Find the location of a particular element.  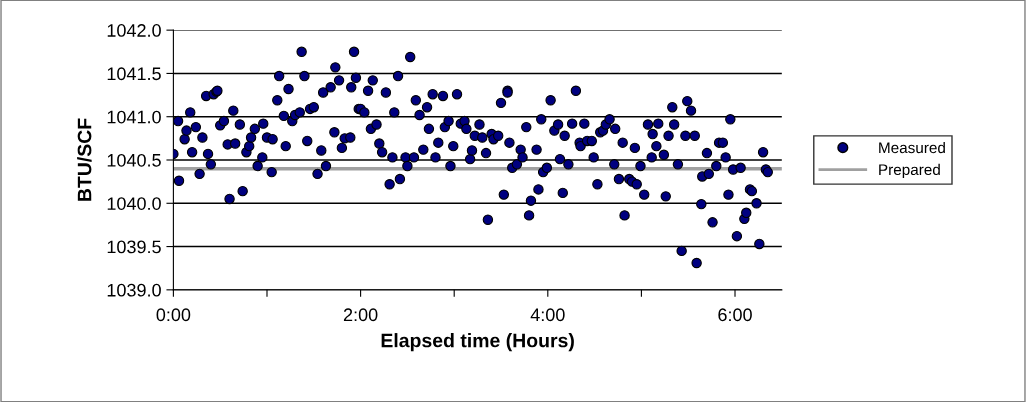

legend-label: Measured is located at coordinates (912, 147).